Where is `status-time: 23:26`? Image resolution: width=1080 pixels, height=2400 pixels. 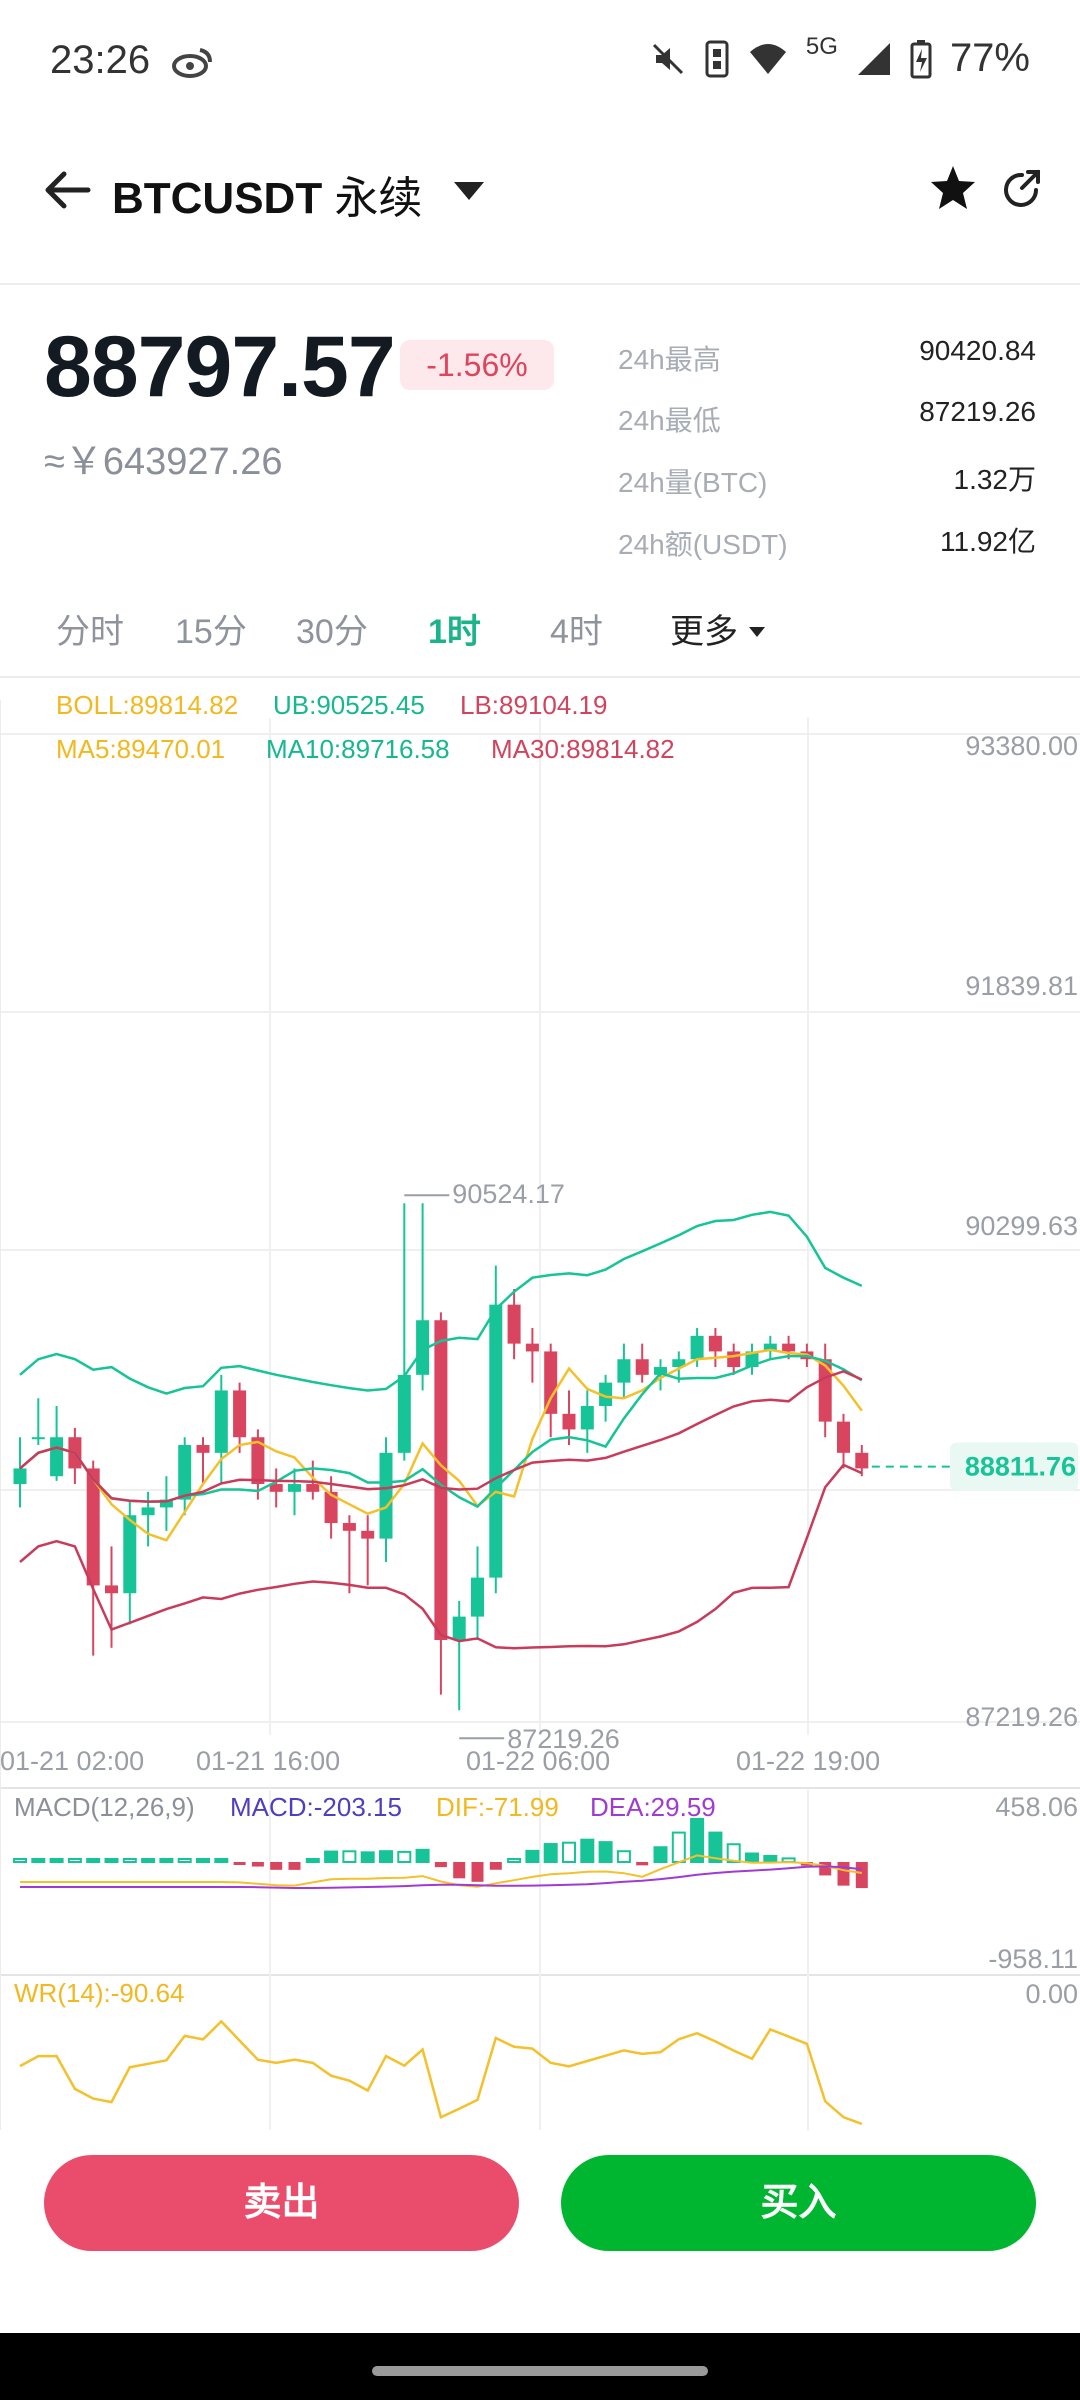 status-time: 23:26 is located at coordinates (100, 60).